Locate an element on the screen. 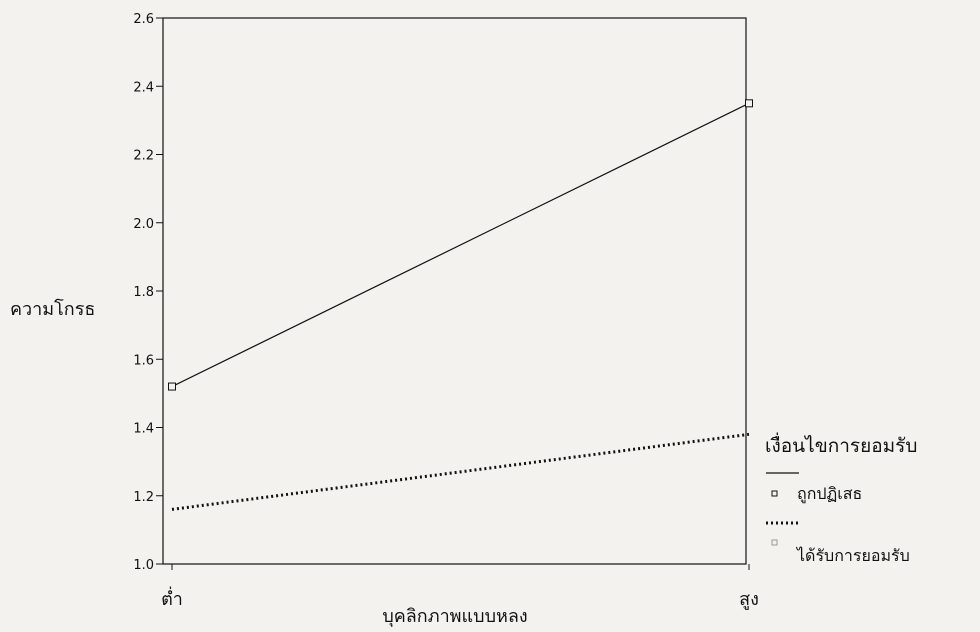 The width and height of the screenshot is (980, 632). y-tick-label: 2.6 is located at coordinates (143, 19).